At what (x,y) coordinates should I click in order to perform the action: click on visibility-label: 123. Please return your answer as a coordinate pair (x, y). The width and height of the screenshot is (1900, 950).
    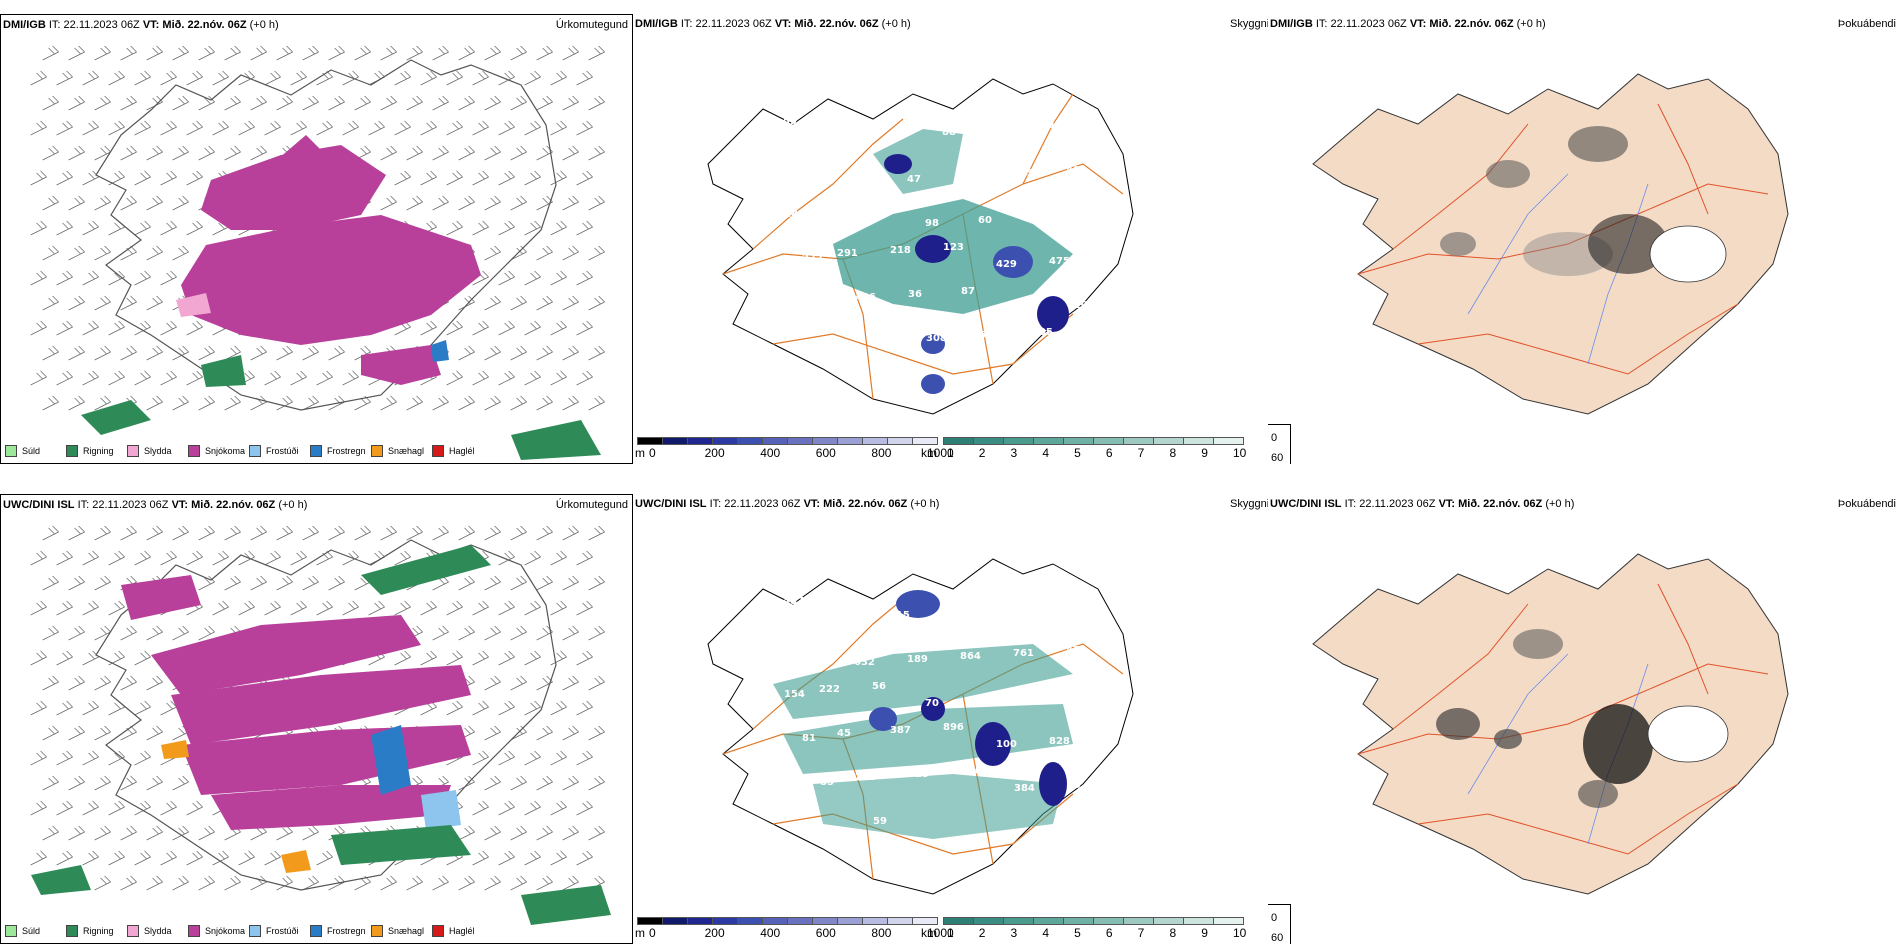
    Looking at the image, I should click on (953, 247).